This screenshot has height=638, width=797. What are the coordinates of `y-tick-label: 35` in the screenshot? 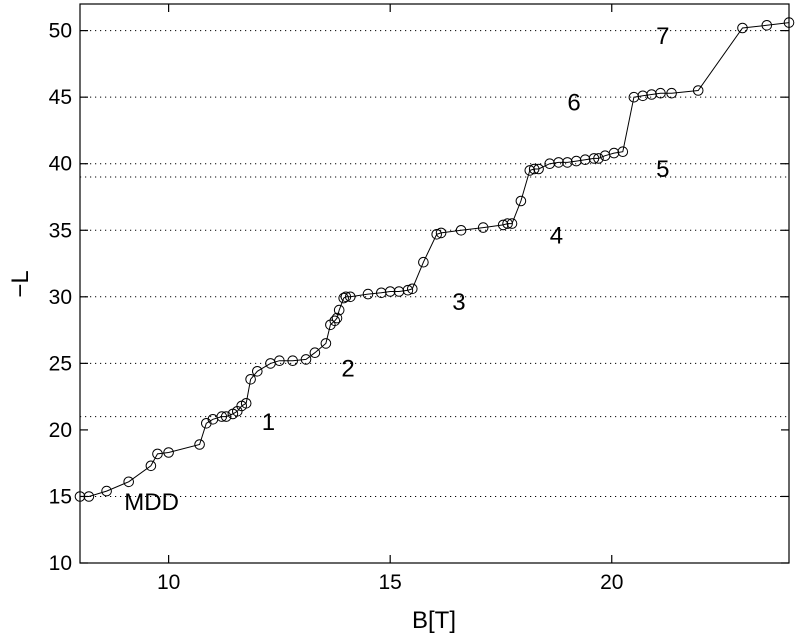 It's located at (60, 230).